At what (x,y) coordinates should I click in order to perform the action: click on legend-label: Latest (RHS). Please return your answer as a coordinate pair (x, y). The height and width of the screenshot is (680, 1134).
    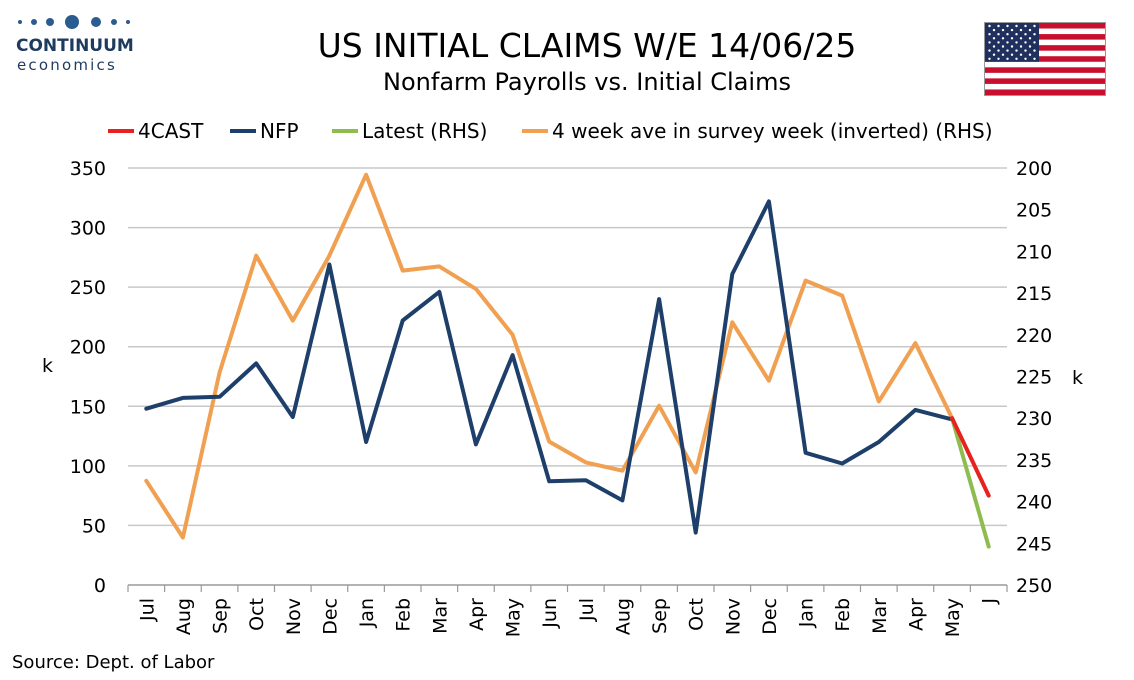
    Looking at the image, I should click on (424, 131).